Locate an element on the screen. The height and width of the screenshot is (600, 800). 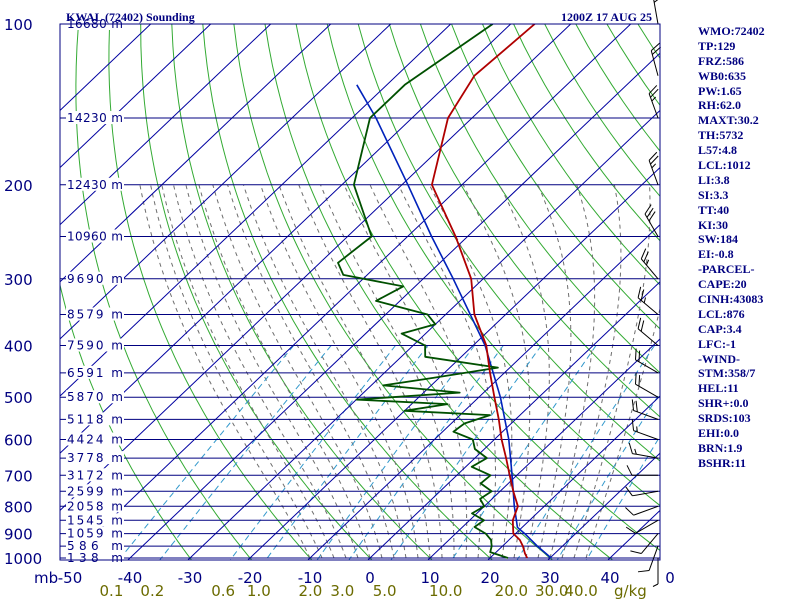
index-item: EHI:0.0 is located at coordinates (719, 433).